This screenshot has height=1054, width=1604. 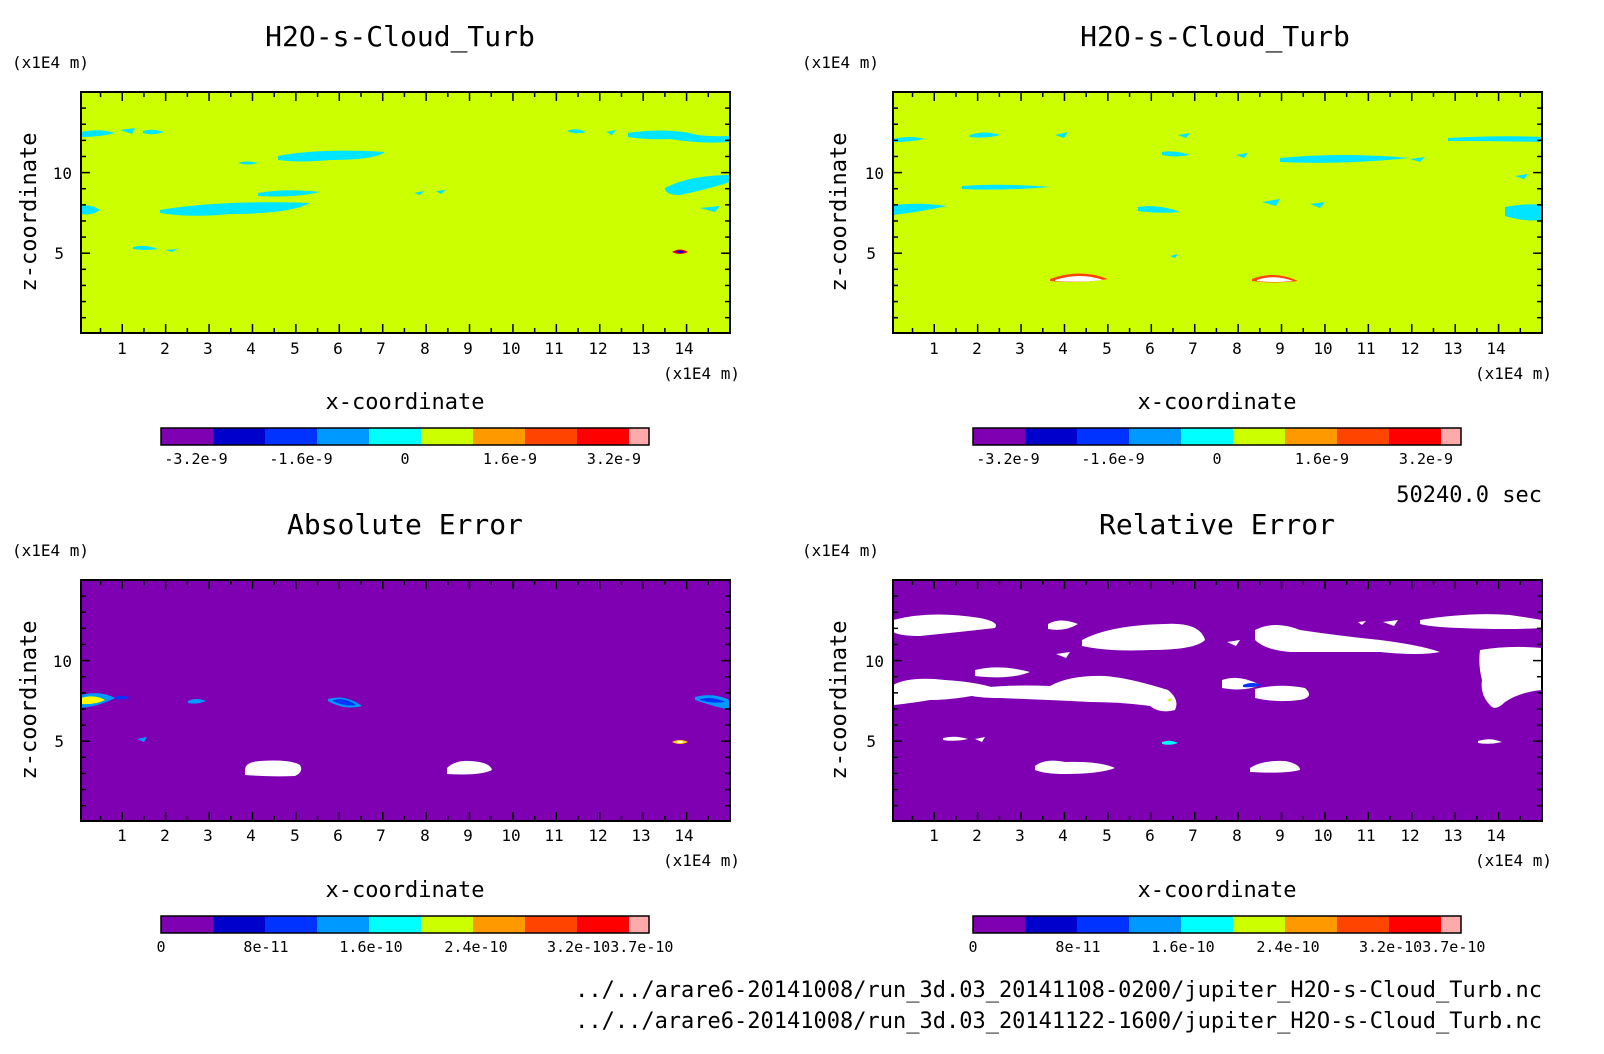 I want to click on colorbar-tick-label: 2.4e-10, so click(x=1287, y=947).